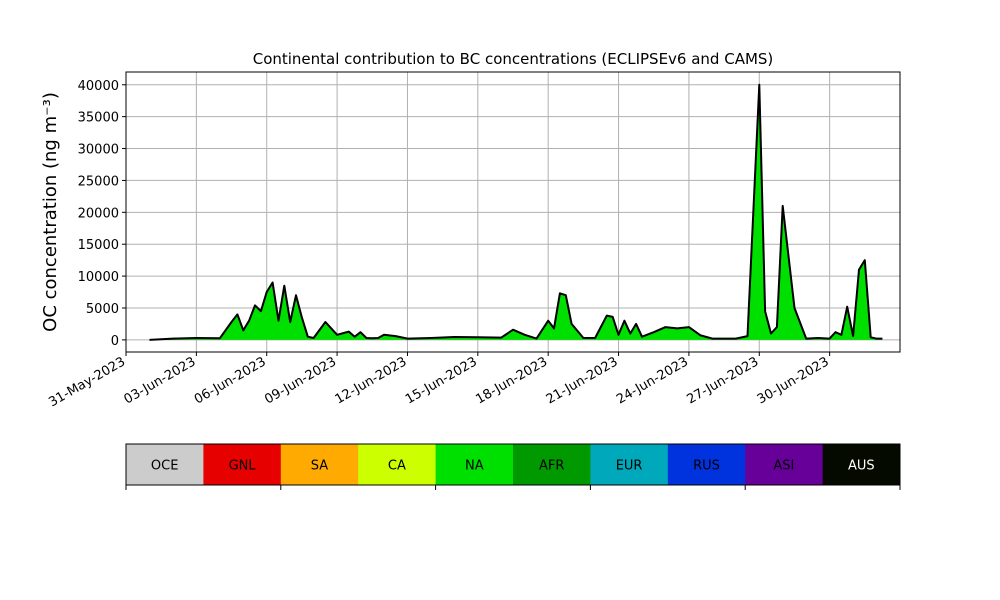 This screenshot has height=600, width=1000. I want to click on y-tick-label: 0, so click(115, 341).